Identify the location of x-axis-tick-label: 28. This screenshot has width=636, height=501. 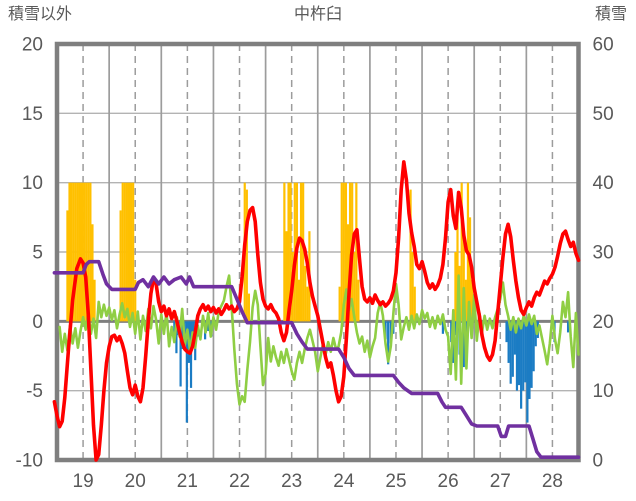
(552, 481).